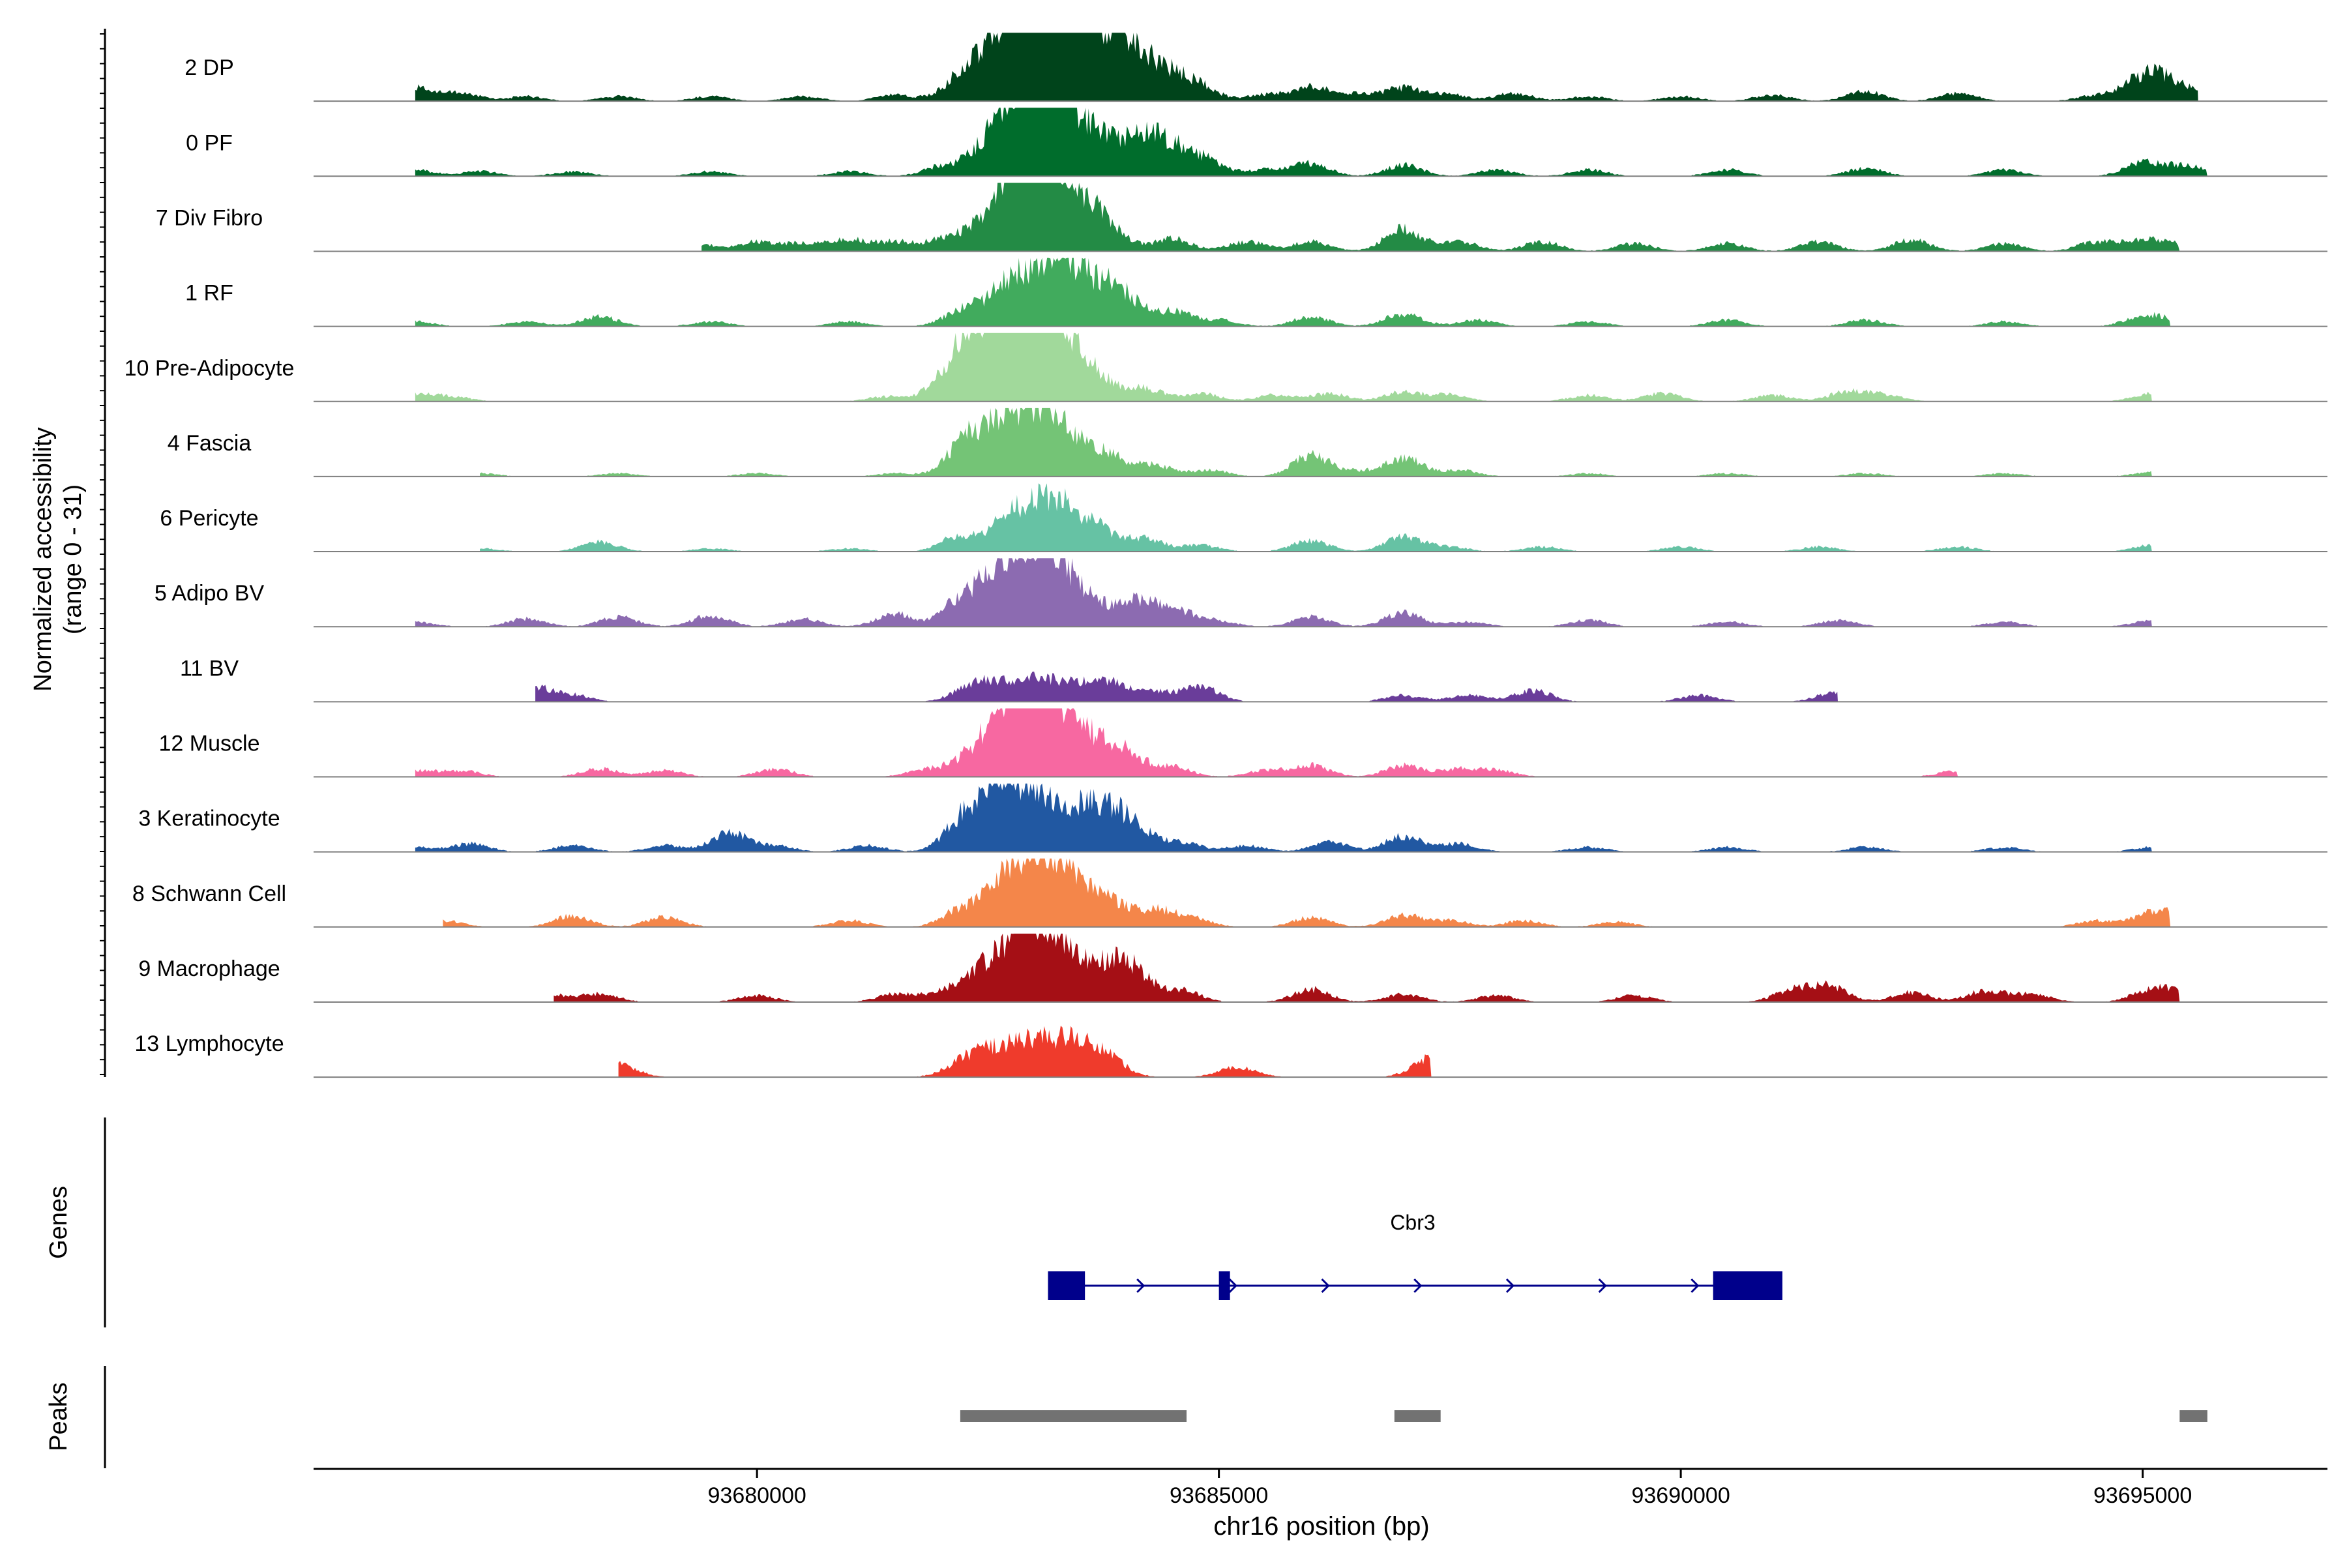  Describe the element at coordinates (209, 1044) in the screenshot. I see `track-label-14: 13 Lymphocyte` at that location.